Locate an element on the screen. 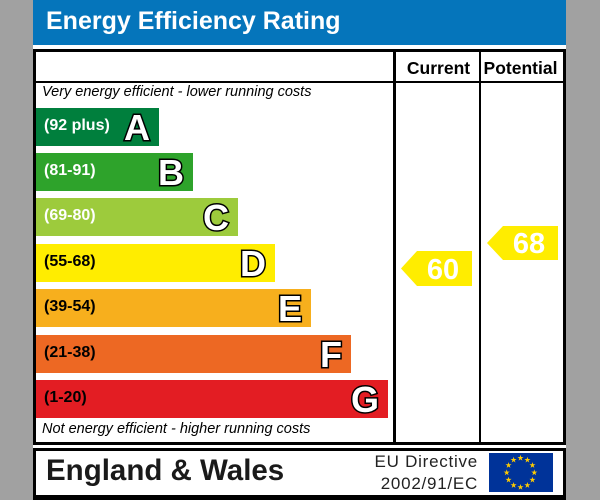 This screenshot has height=500, width=600. svg-text: 60 is located at coordinates (443, 270).